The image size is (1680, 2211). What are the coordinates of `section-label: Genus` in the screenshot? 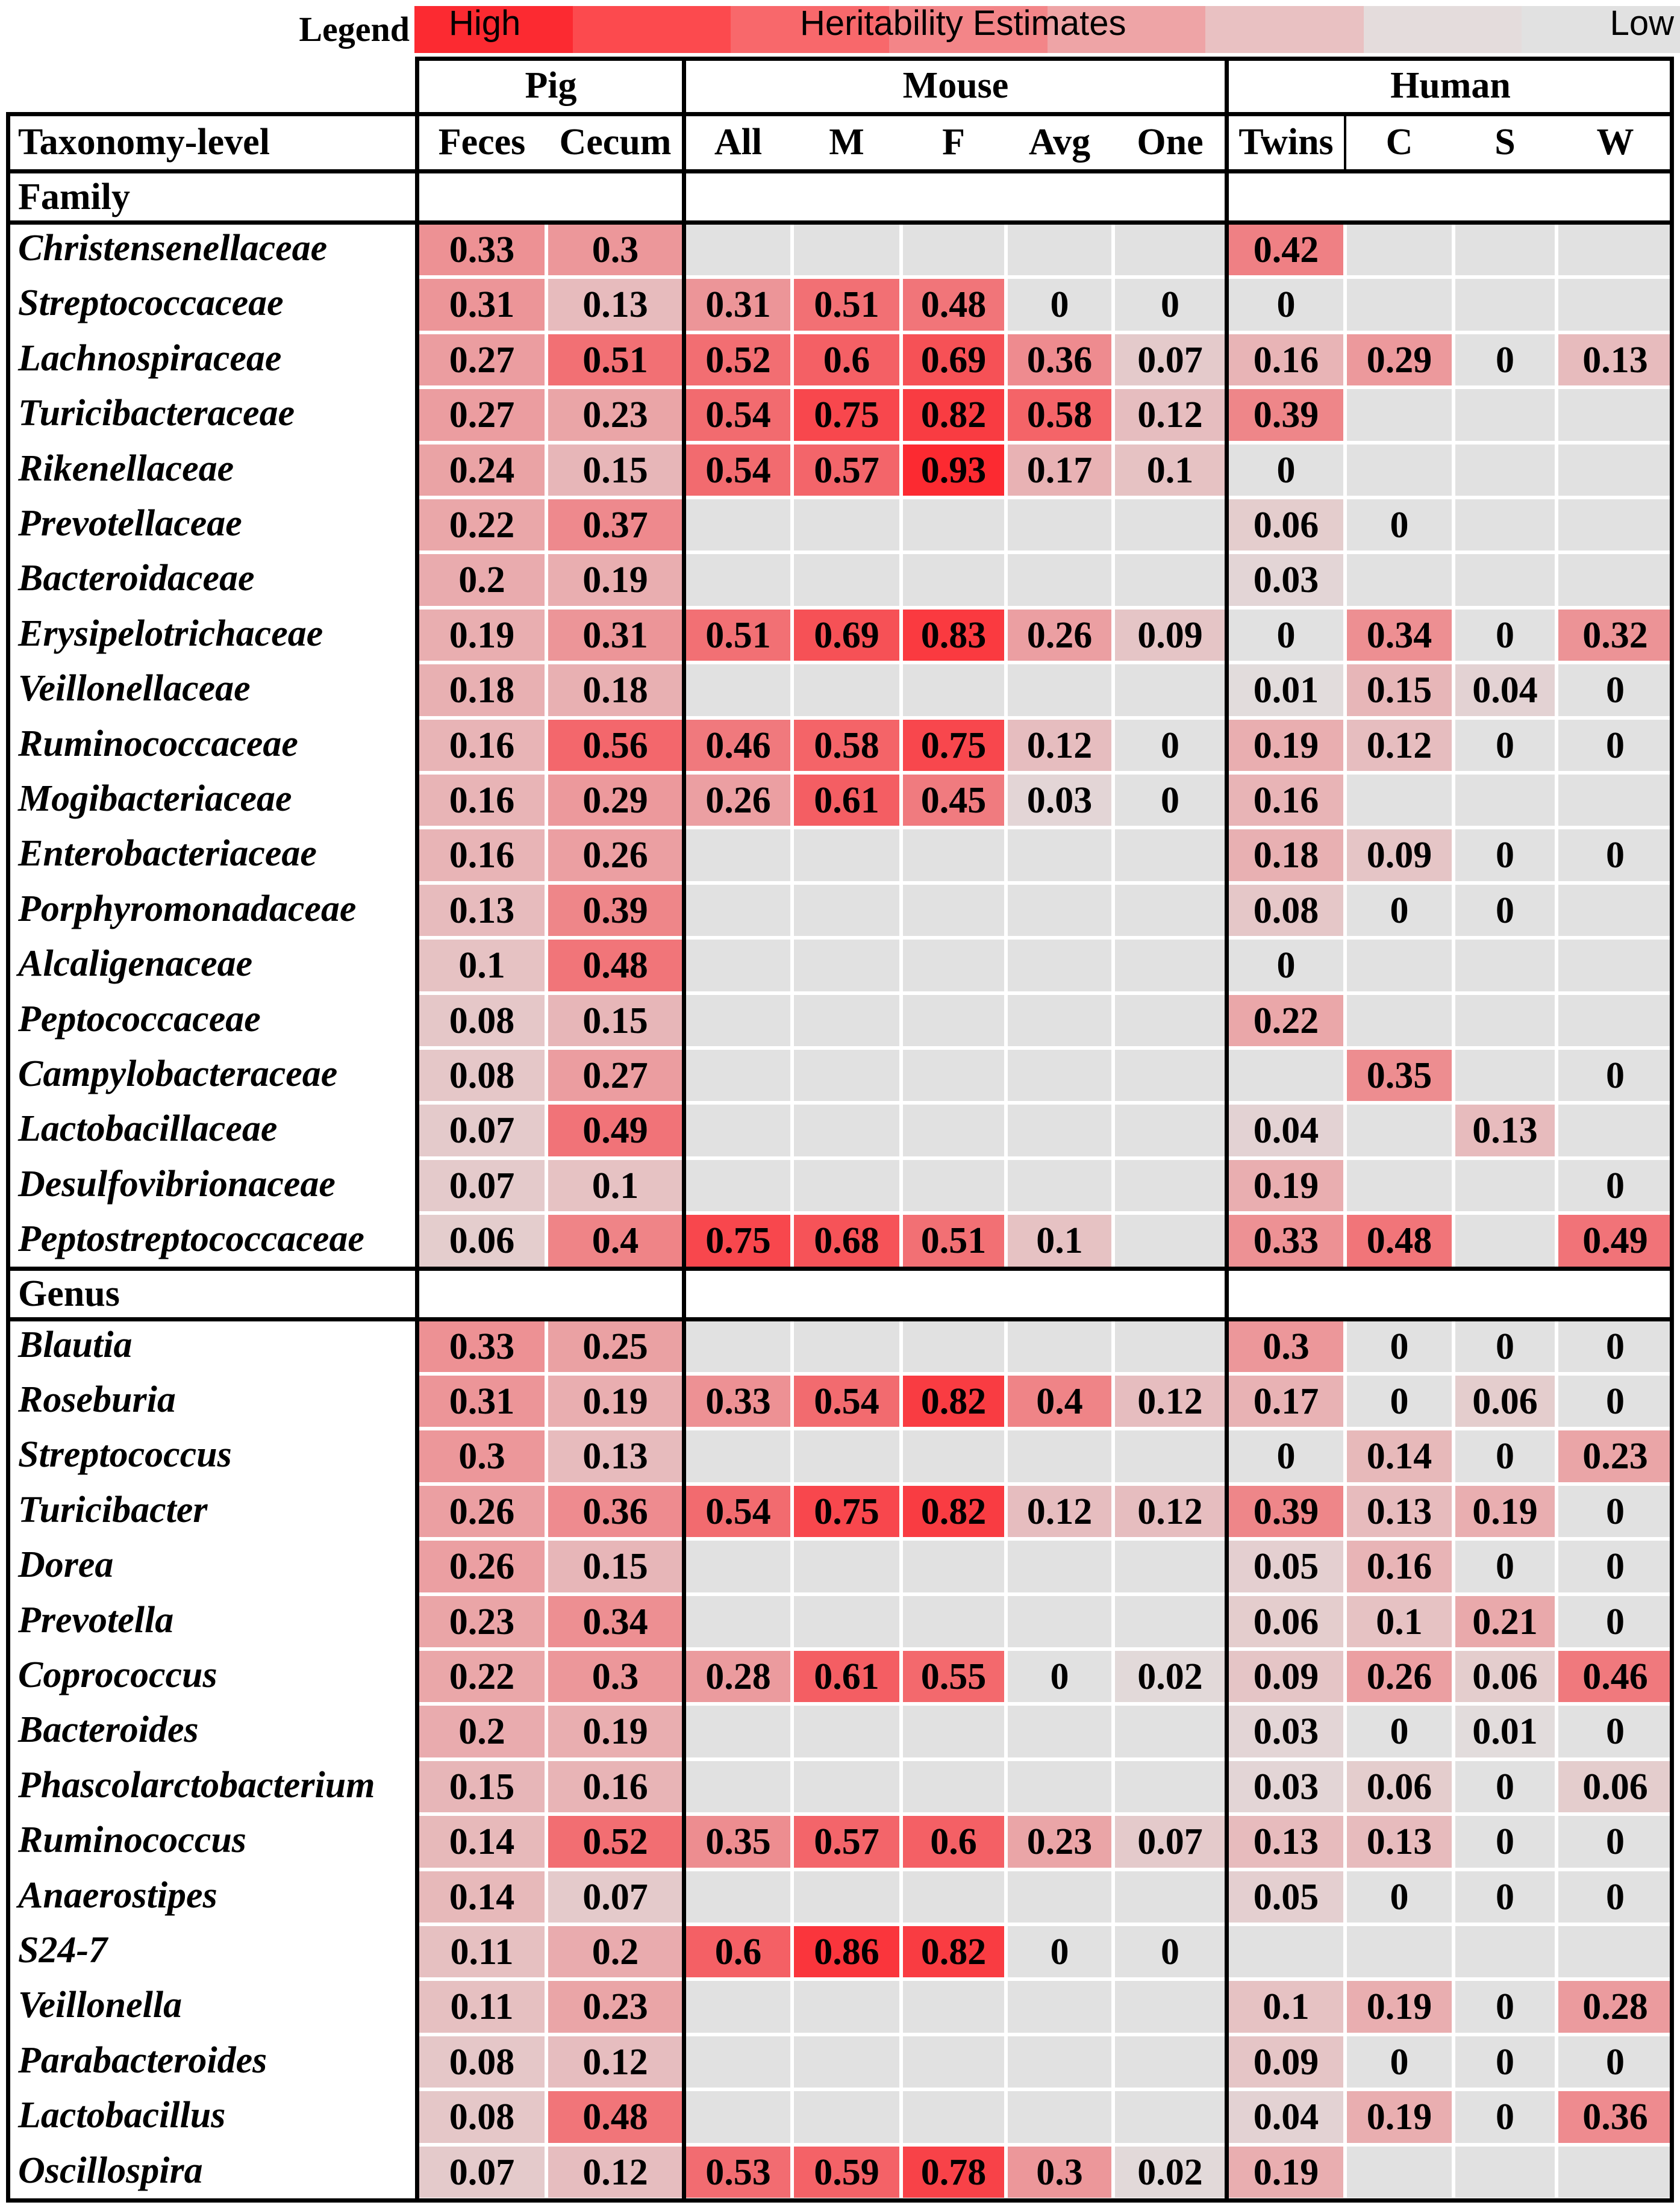 It's located at (212, 1293).